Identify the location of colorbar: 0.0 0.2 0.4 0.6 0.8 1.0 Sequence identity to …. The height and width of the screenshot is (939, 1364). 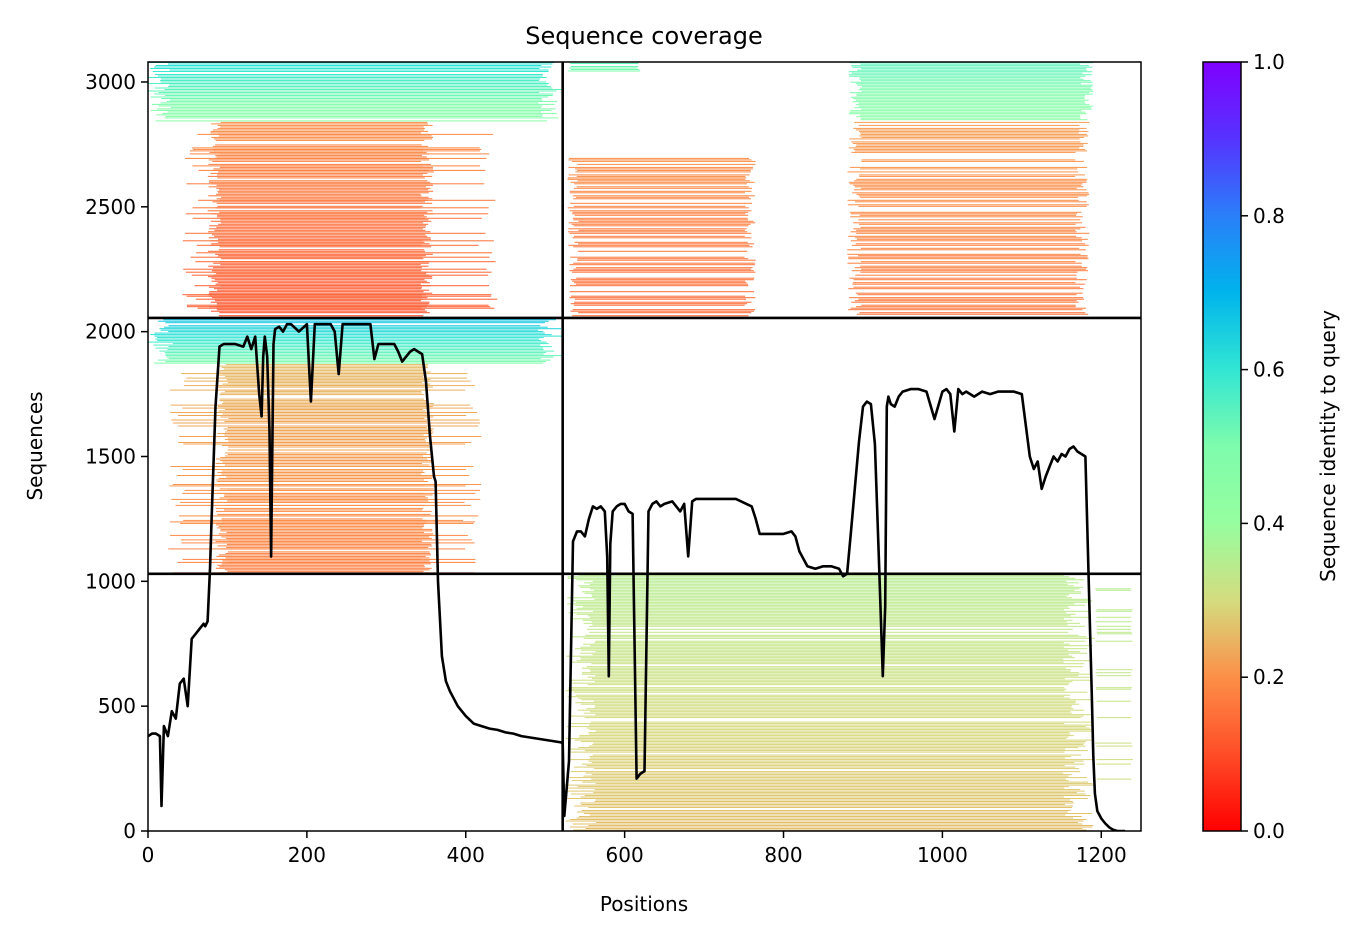
(1271, 446).